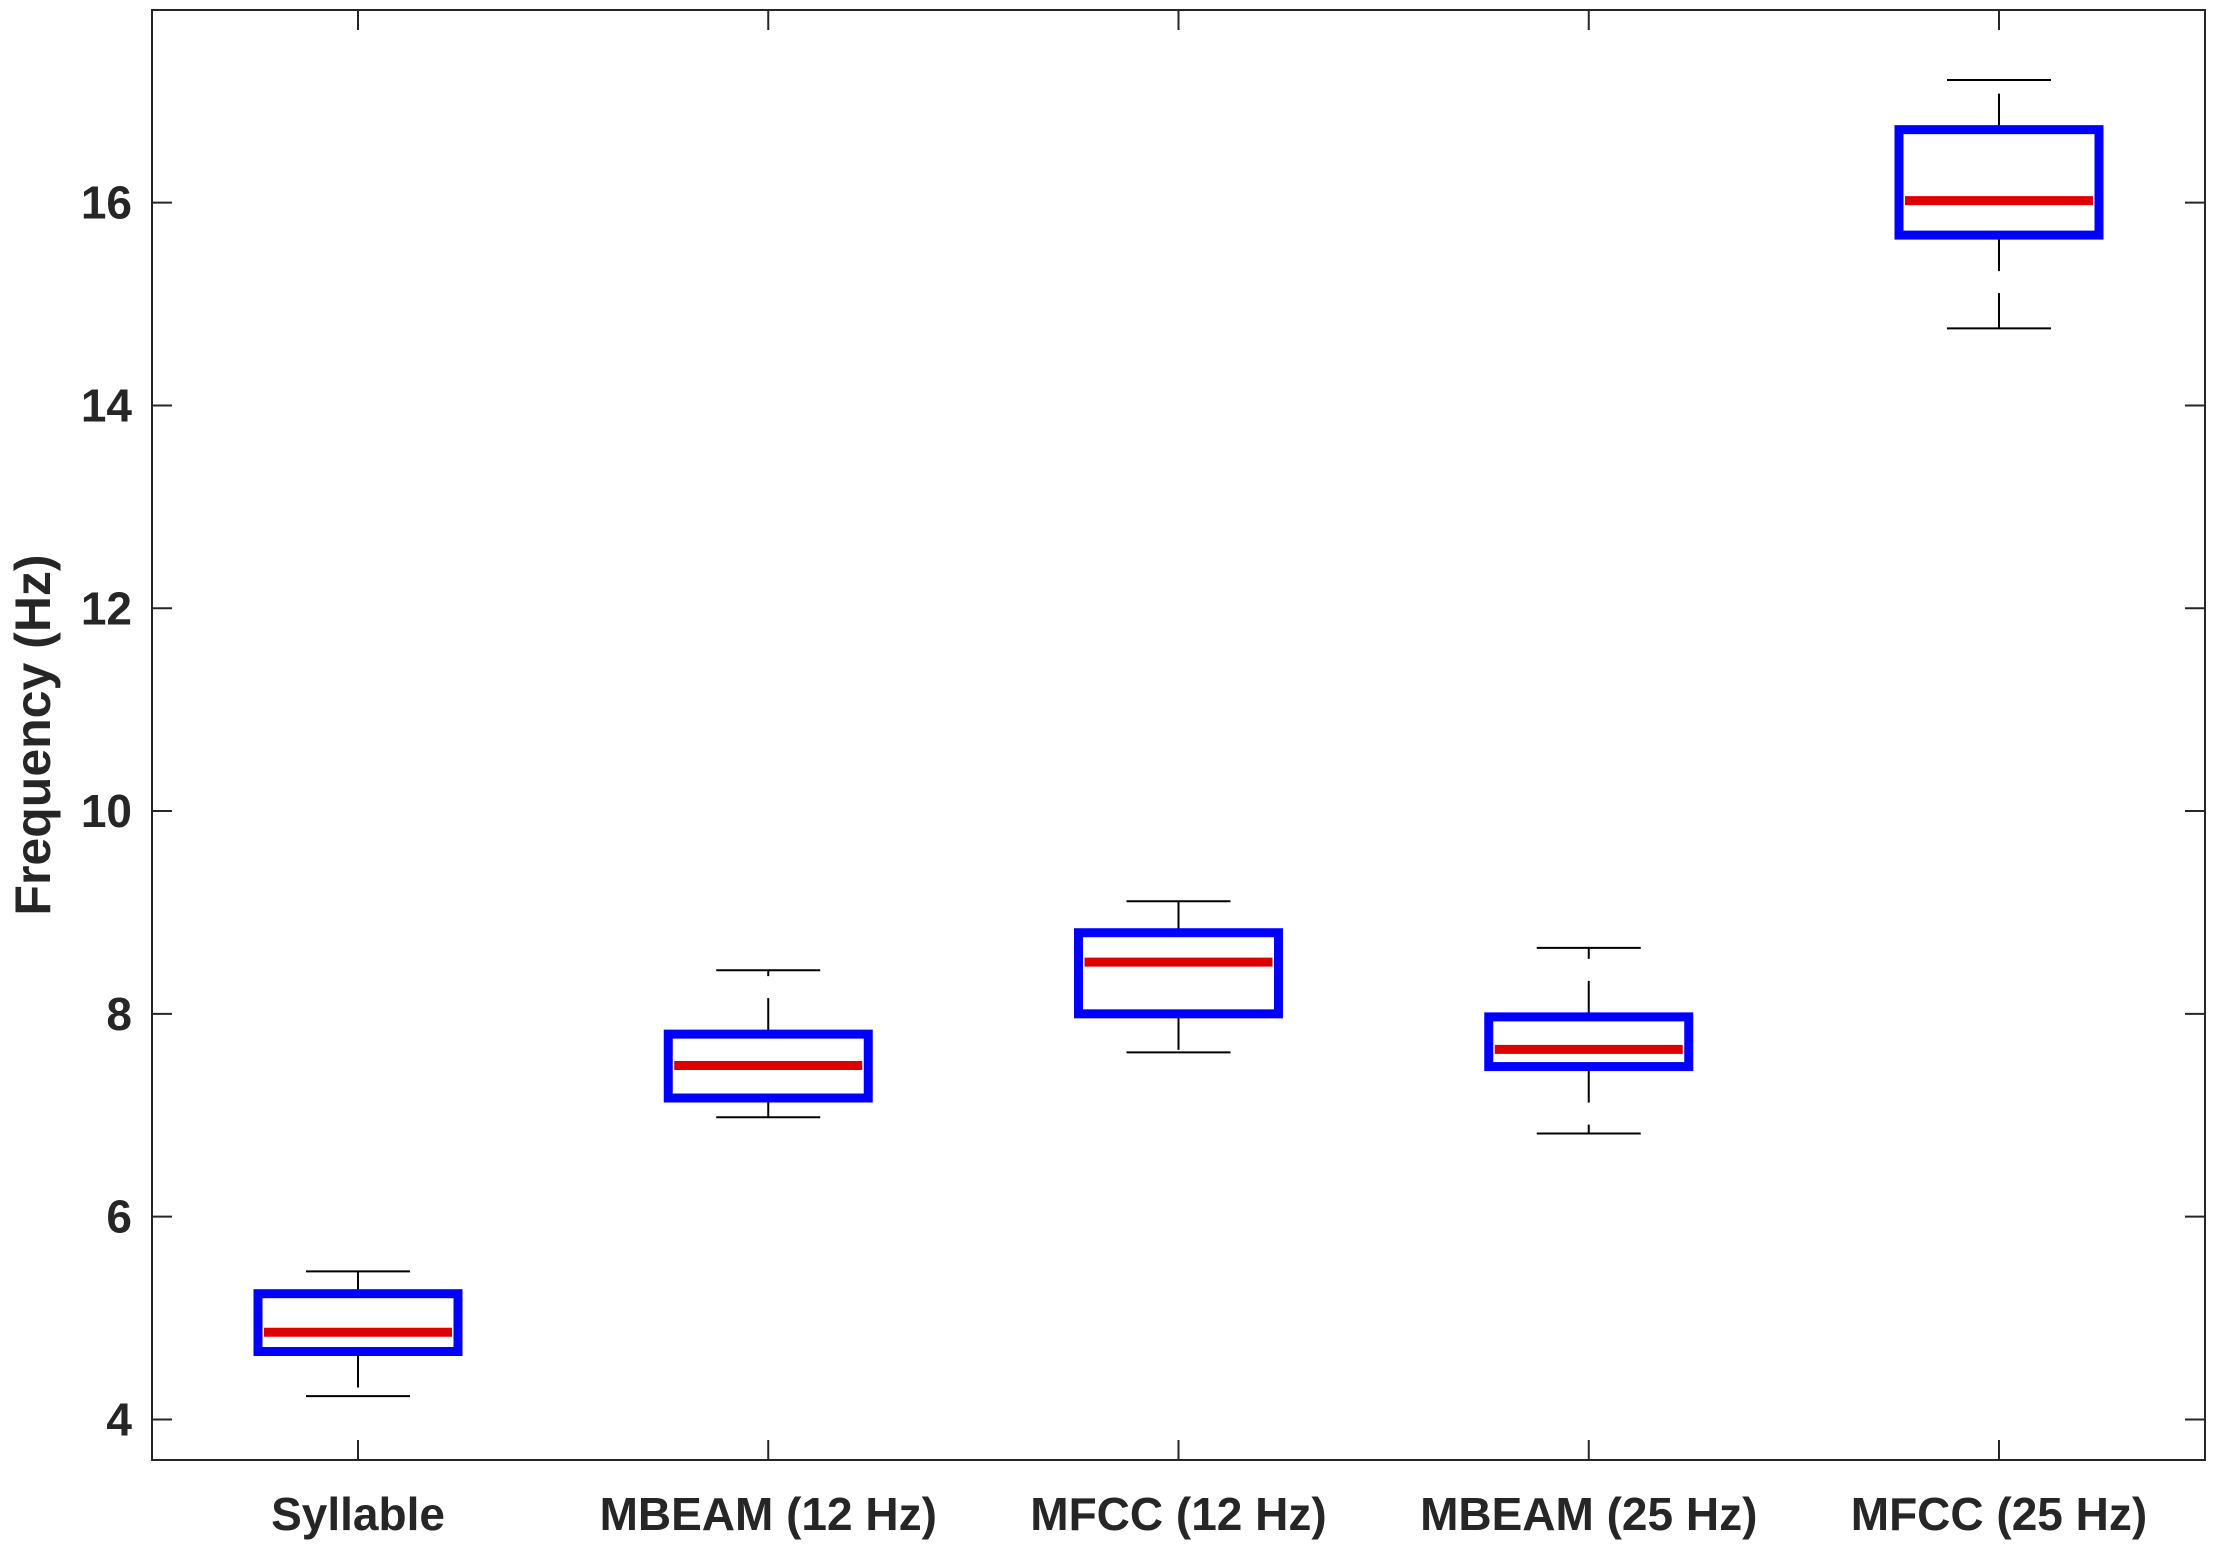 The height and width of the screenshot is (1559, 2217). Describe the element at coordinates (119, 1419) in the screenshot. I see `y-tick-label: 4` at that location.